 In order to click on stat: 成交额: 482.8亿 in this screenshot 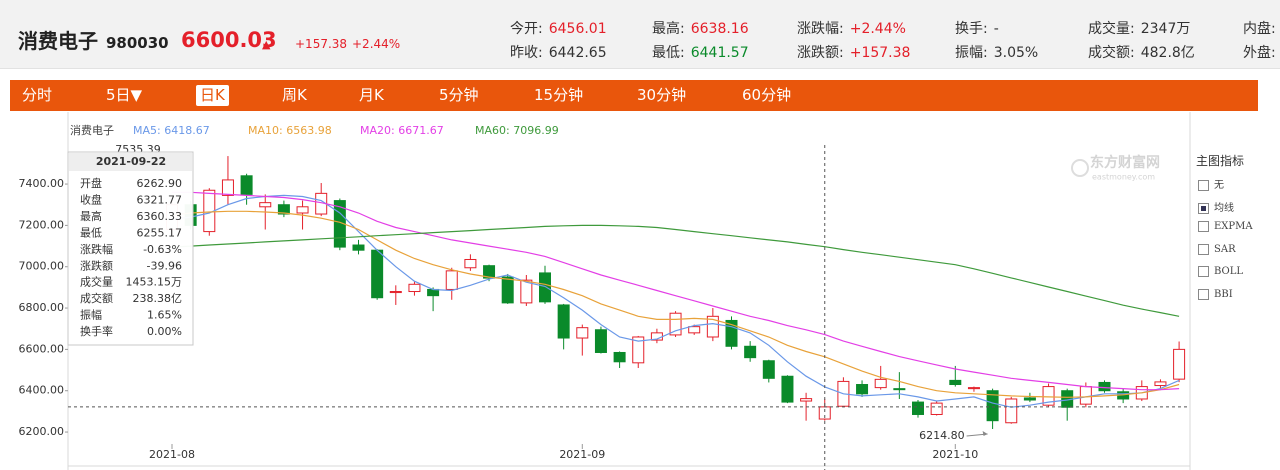, I will do `click(1141, 53)`.